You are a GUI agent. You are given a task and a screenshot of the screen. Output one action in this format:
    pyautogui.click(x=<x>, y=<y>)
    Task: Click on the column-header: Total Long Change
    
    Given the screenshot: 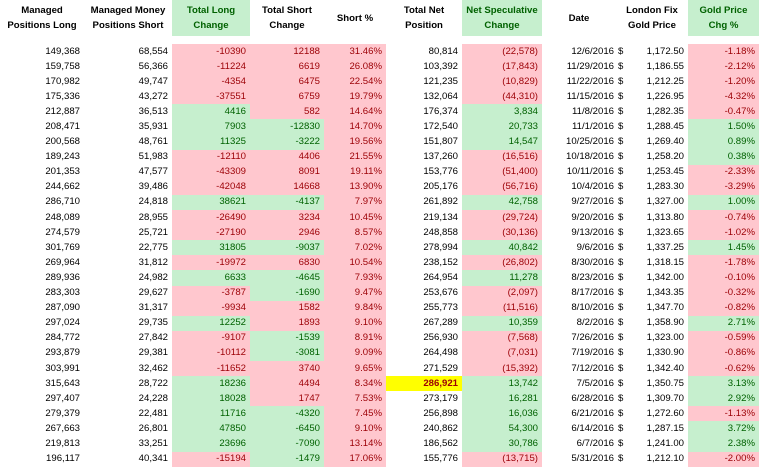 What is the action you would take?
    pyautogui.click(x=211, y=18)
    